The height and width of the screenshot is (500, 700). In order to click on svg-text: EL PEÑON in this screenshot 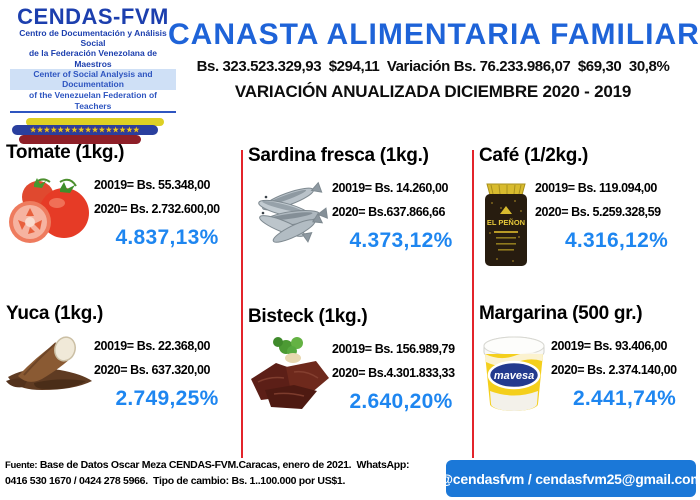, I will do `click(506, 222)`.